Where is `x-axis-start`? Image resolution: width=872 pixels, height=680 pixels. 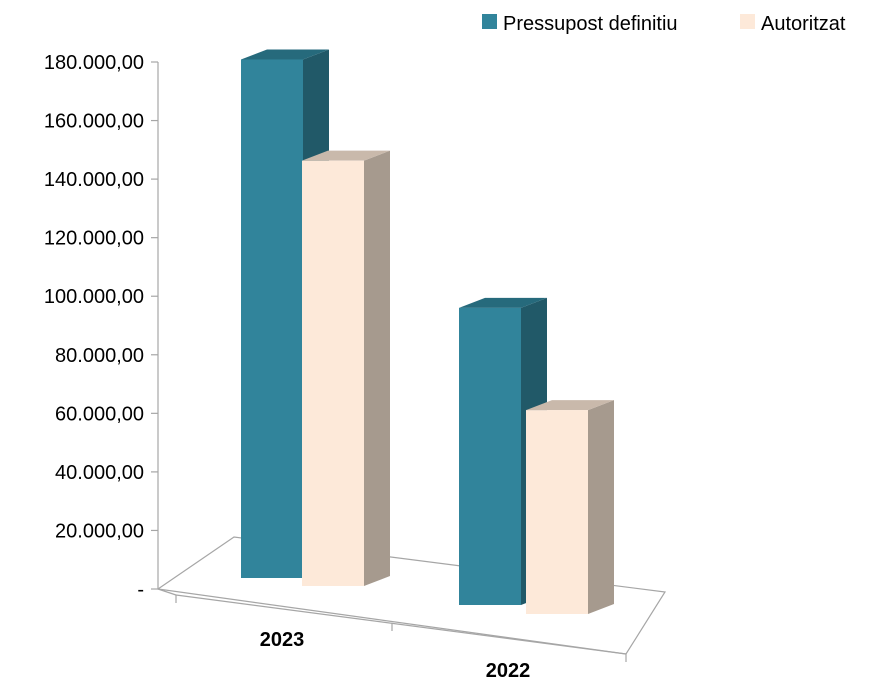 x-axis-start is located at coordinates (167, 592).